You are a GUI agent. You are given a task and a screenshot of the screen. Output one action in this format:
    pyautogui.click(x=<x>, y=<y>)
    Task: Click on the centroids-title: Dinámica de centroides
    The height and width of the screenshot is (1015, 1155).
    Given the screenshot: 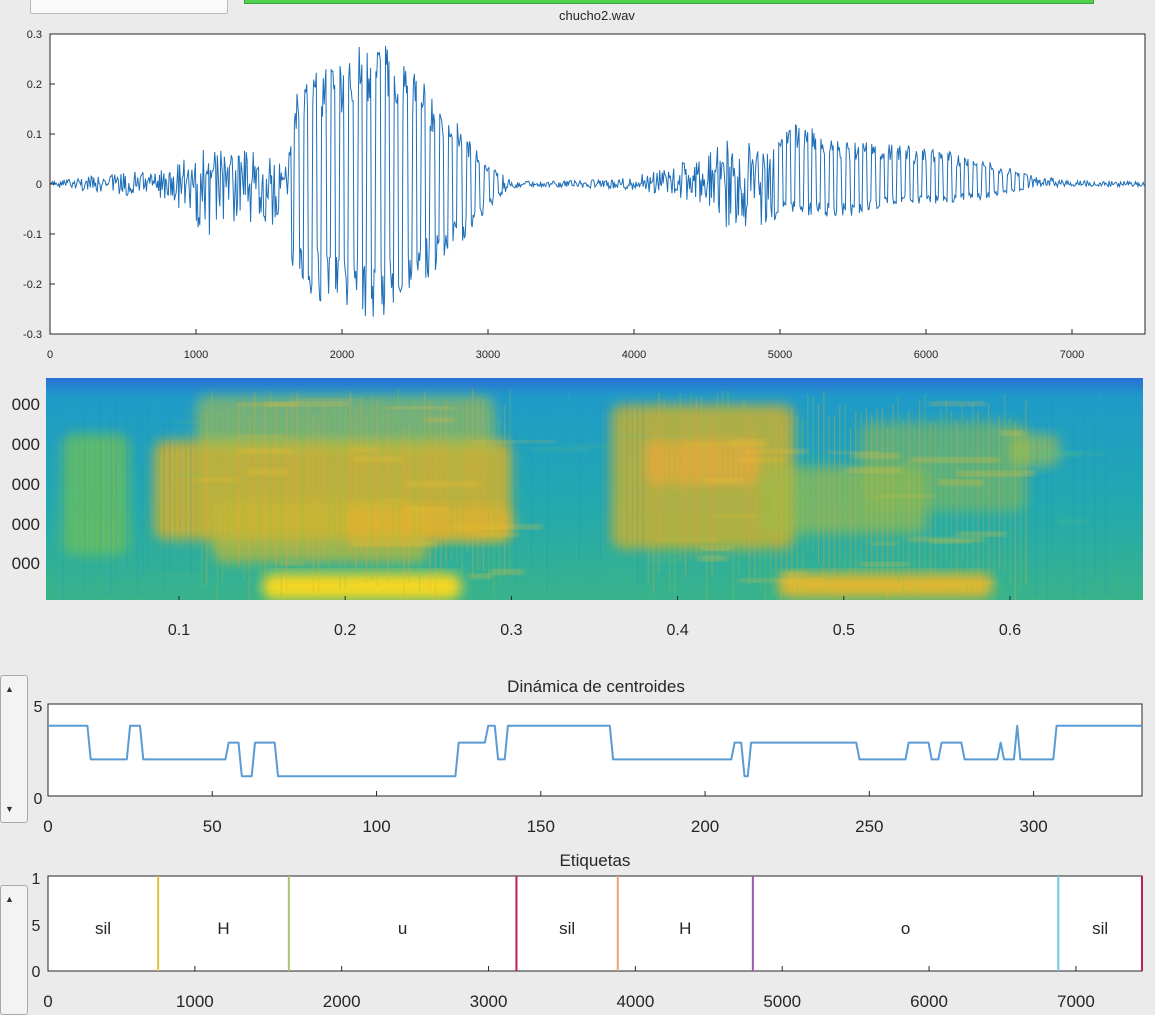 What is the action you would take?
    pyautogui.click(x=596, y=686)
    